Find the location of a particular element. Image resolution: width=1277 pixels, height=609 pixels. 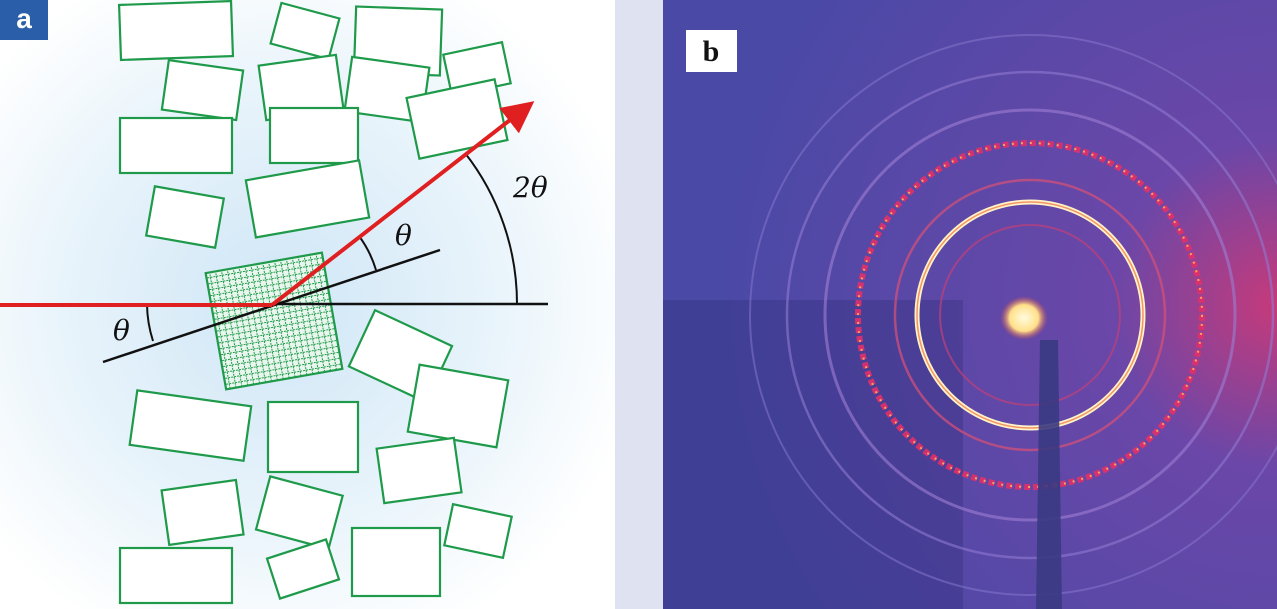

panel-label: a is located at coordinates (24, 18).